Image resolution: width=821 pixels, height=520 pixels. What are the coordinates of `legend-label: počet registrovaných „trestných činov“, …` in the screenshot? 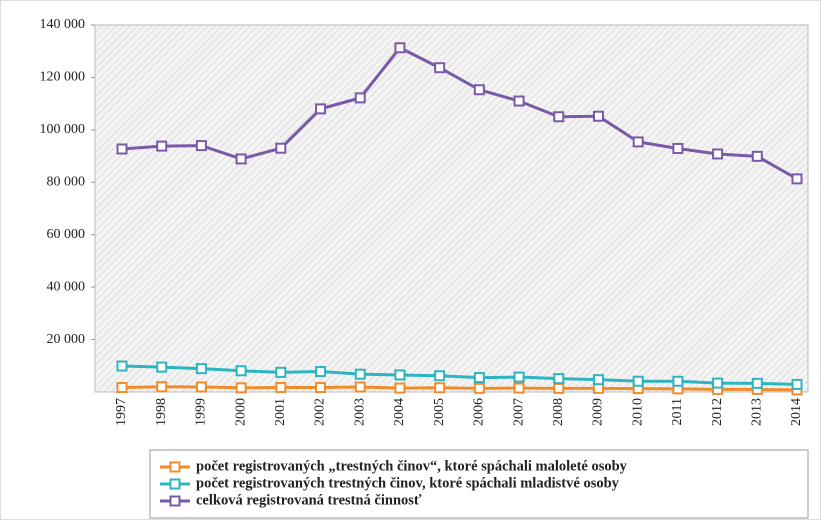 It's located at (412, 466).